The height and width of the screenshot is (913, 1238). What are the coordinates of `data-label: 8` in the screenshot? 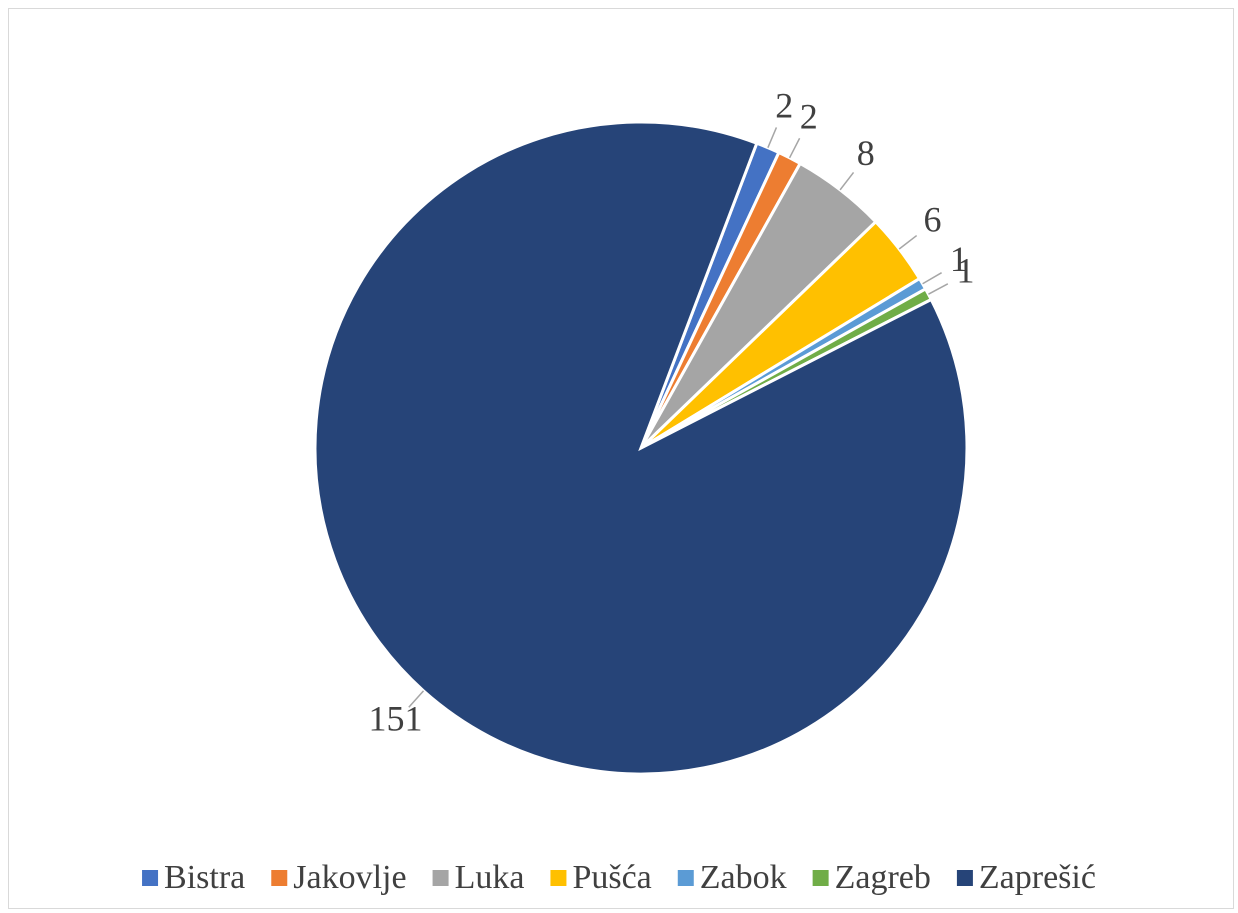 It's located at (866, 153).